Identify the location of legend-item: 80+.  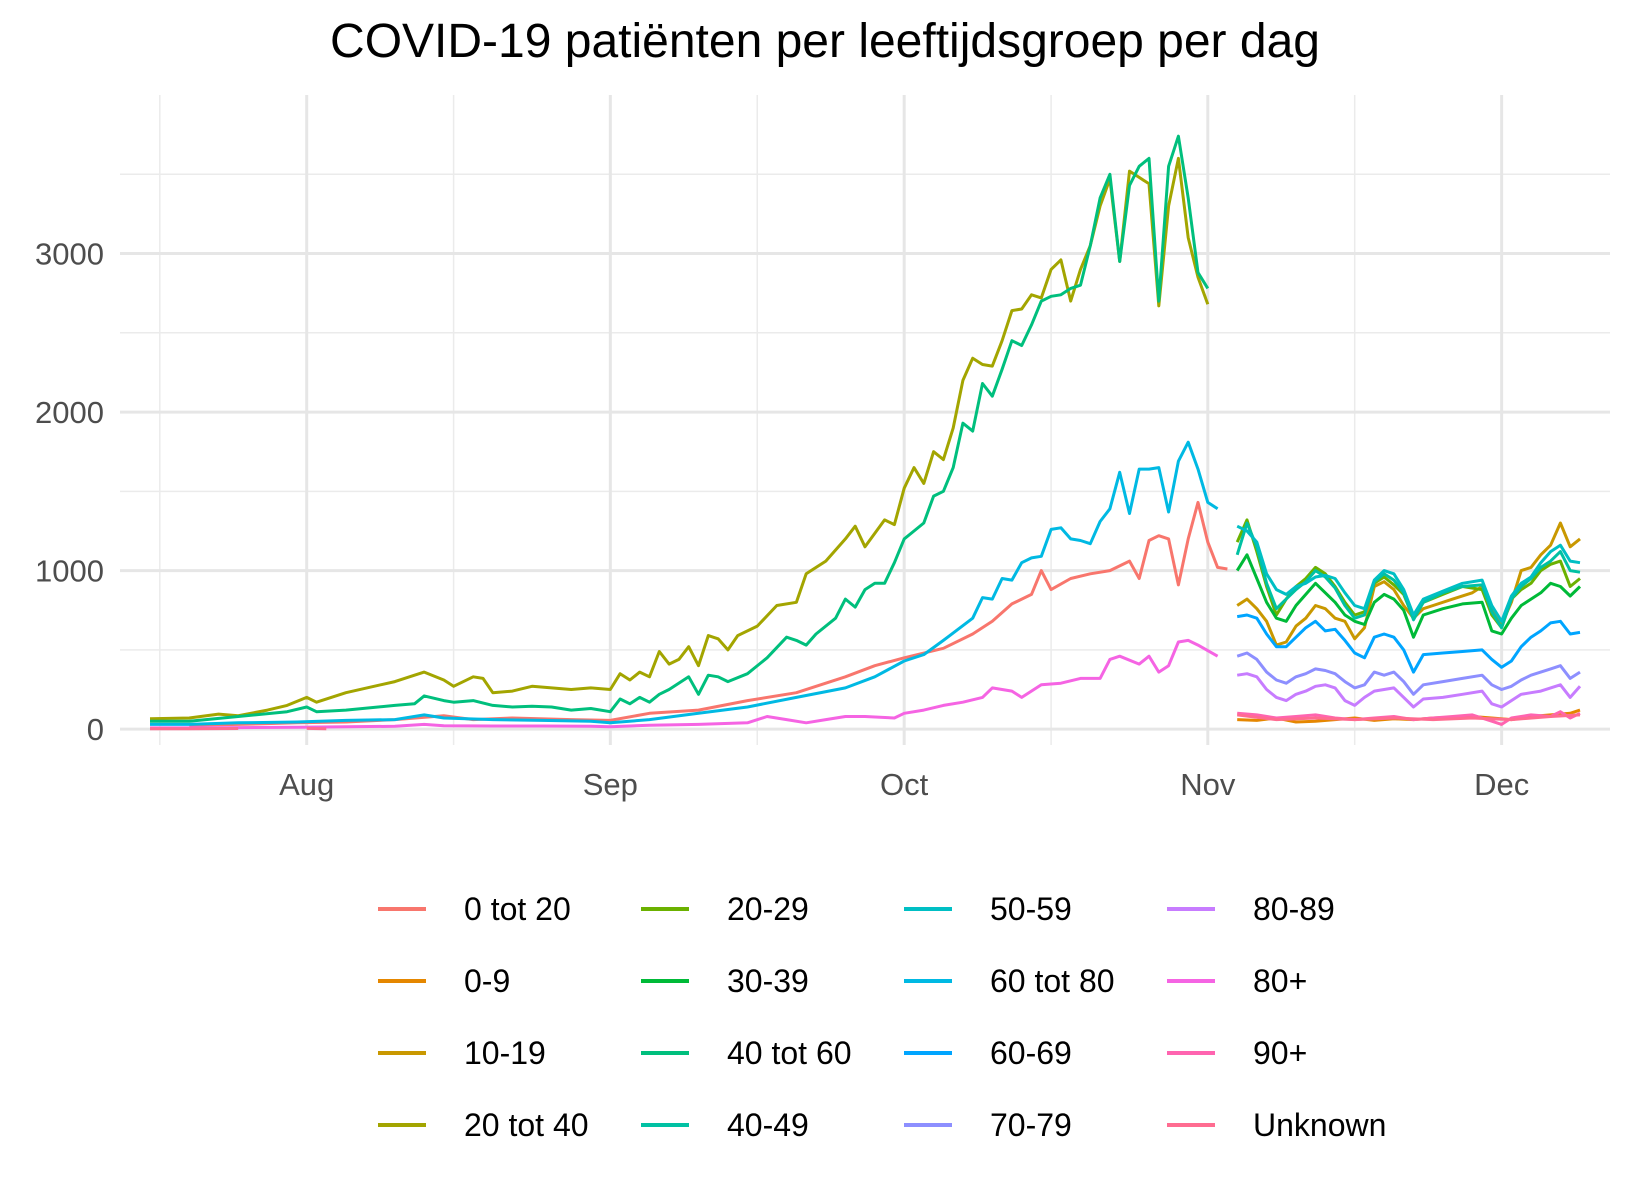
(1298, 981).